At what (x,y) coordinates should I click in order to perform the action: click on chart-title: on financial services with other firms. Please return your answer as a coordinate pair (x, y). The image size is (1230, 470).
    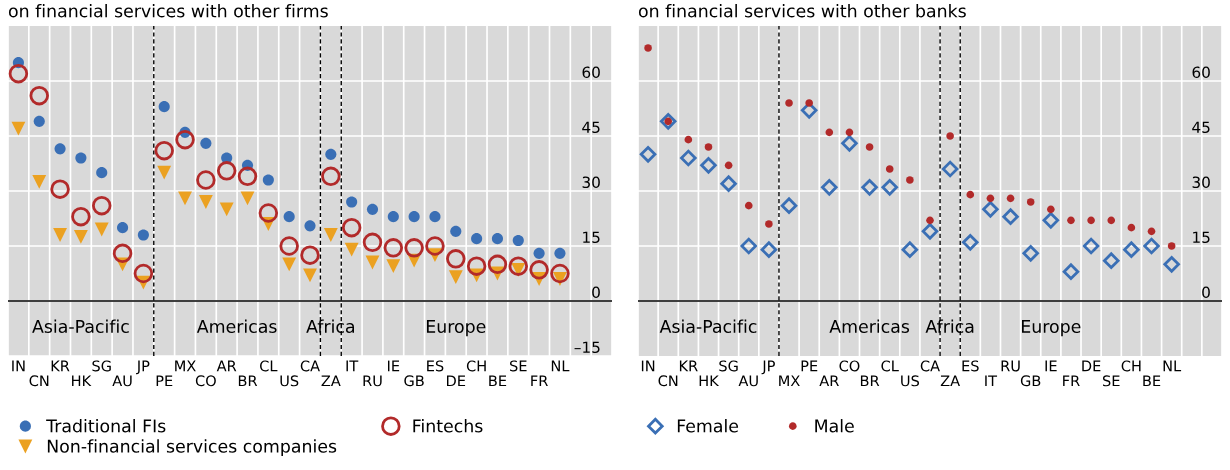
    Looking at the image, I should click on (168, 11).